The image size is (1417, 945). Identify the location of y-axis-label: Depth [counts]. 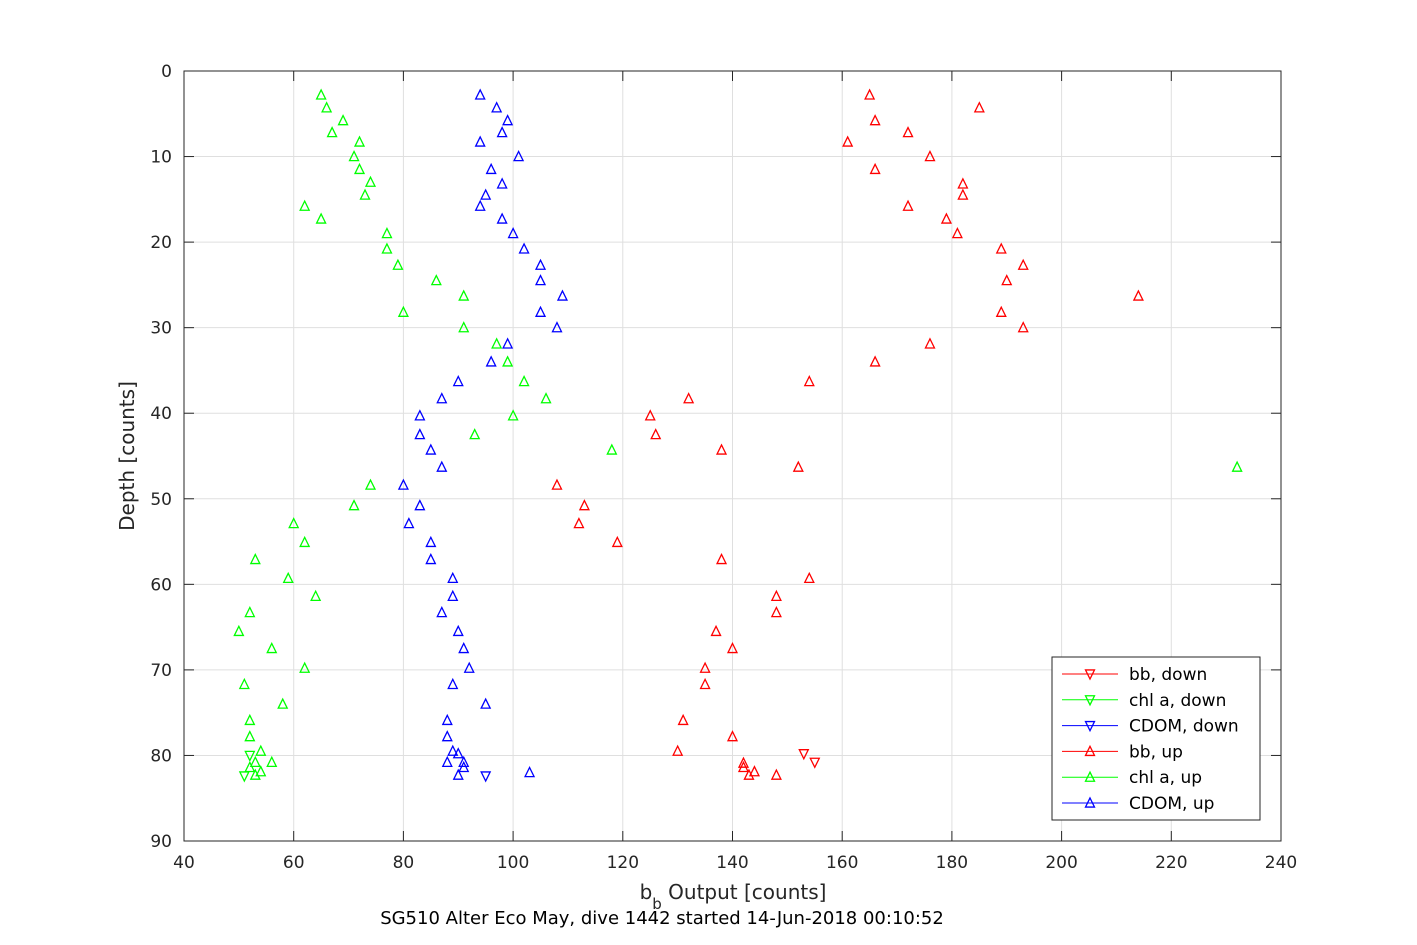
(127, 456).